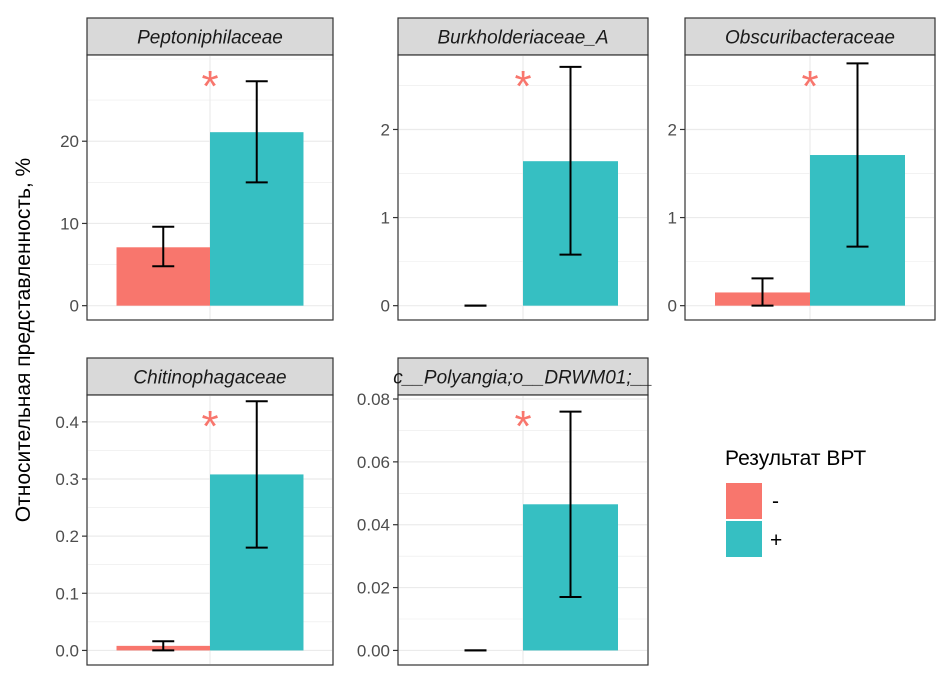 Image resolution: width=950 pixels, height=681 pixels. Describe the element at coordinates (197, 169) in the screenshot. I see `facet-panel: Peptoniphilaceae 0 10 20 *` at that location.